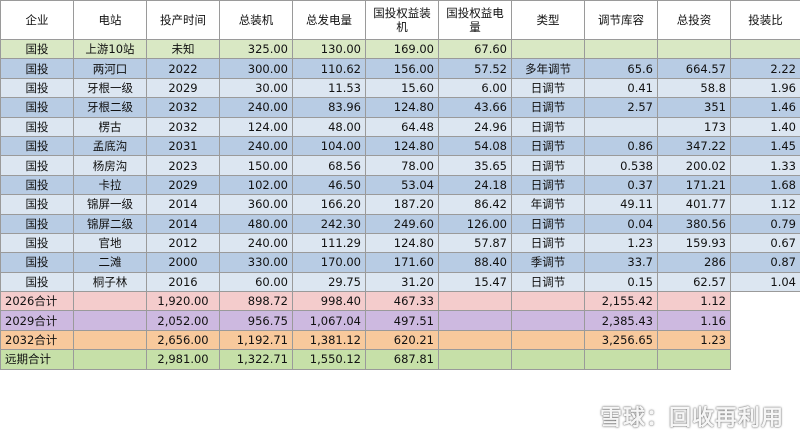 The image size is (800, 442). What do you see at coordinates (402, 49) in the screenshot?
I see `table-cell: 169.00` at bounding box center [402, 49].